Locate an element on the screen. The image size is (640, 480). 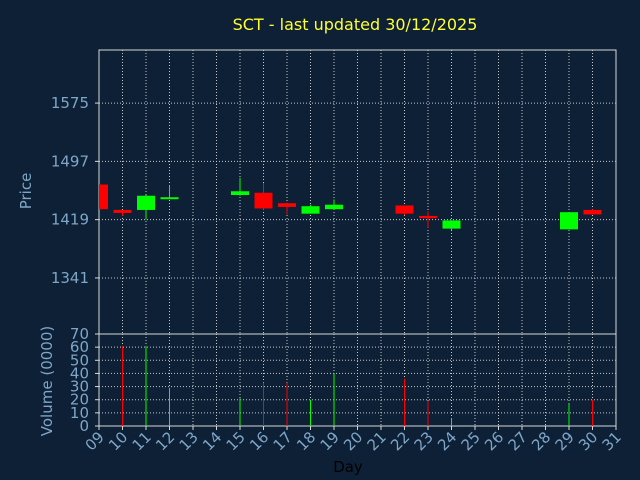
volume-tick-label: 70 is located at coordinates (79, 334).